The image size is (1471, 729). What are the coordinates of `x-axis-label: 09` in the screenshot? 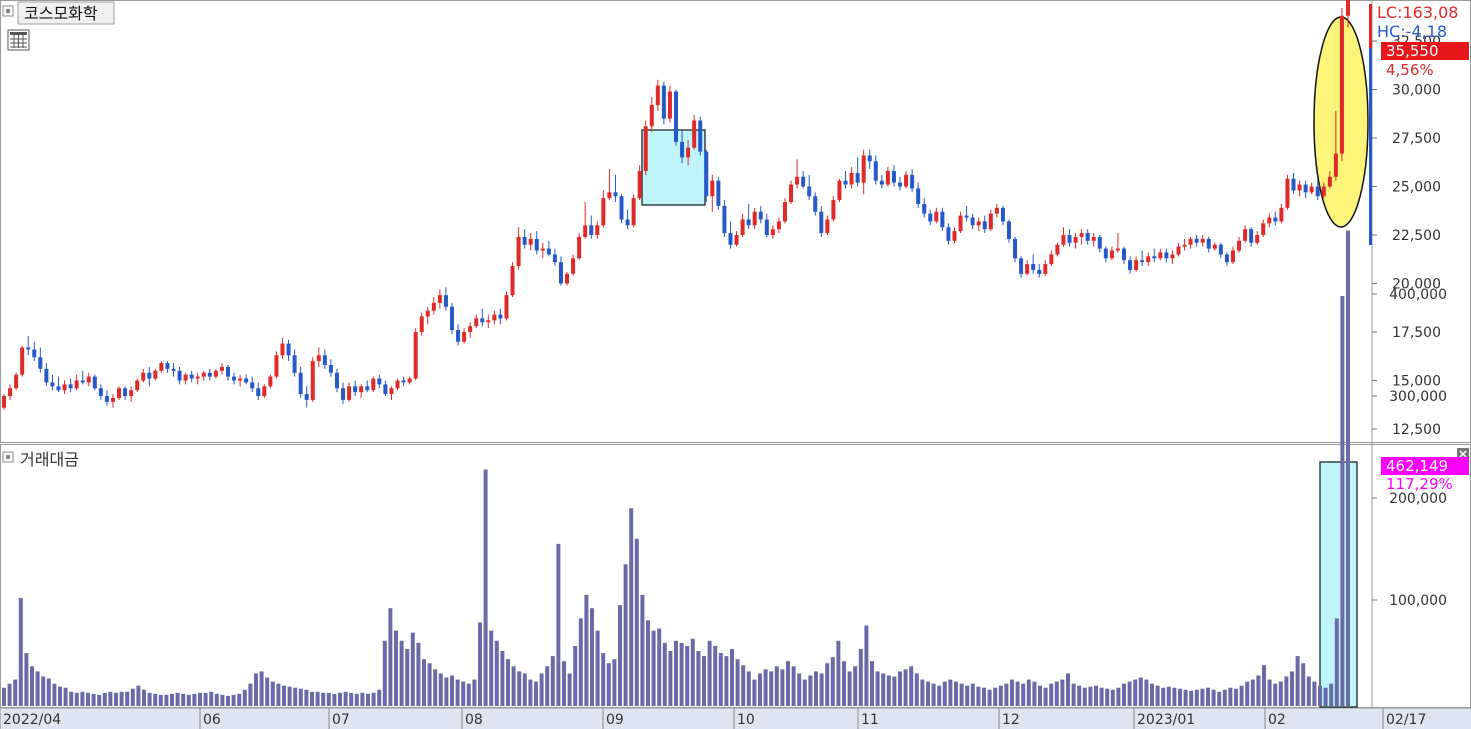 It's located at (615, 720).